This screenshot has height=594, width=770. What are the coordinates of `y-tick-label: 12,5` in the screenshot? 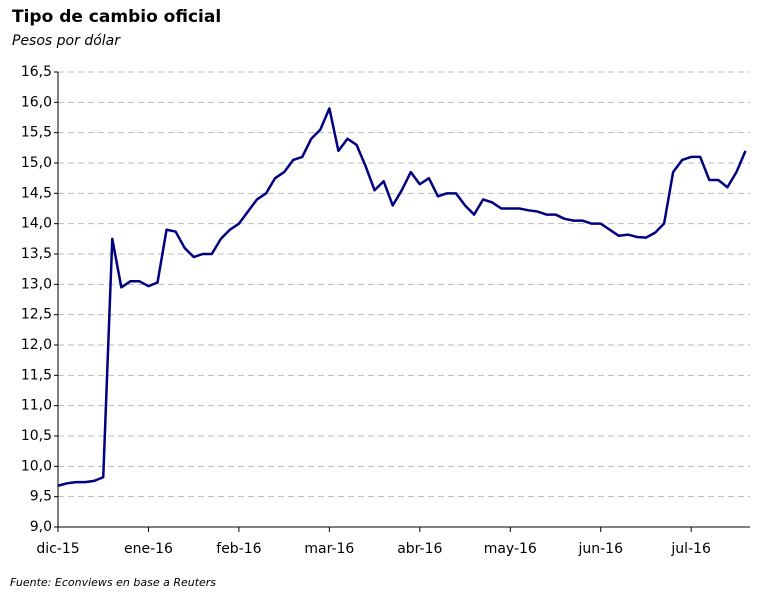 It's located at (36, 315).